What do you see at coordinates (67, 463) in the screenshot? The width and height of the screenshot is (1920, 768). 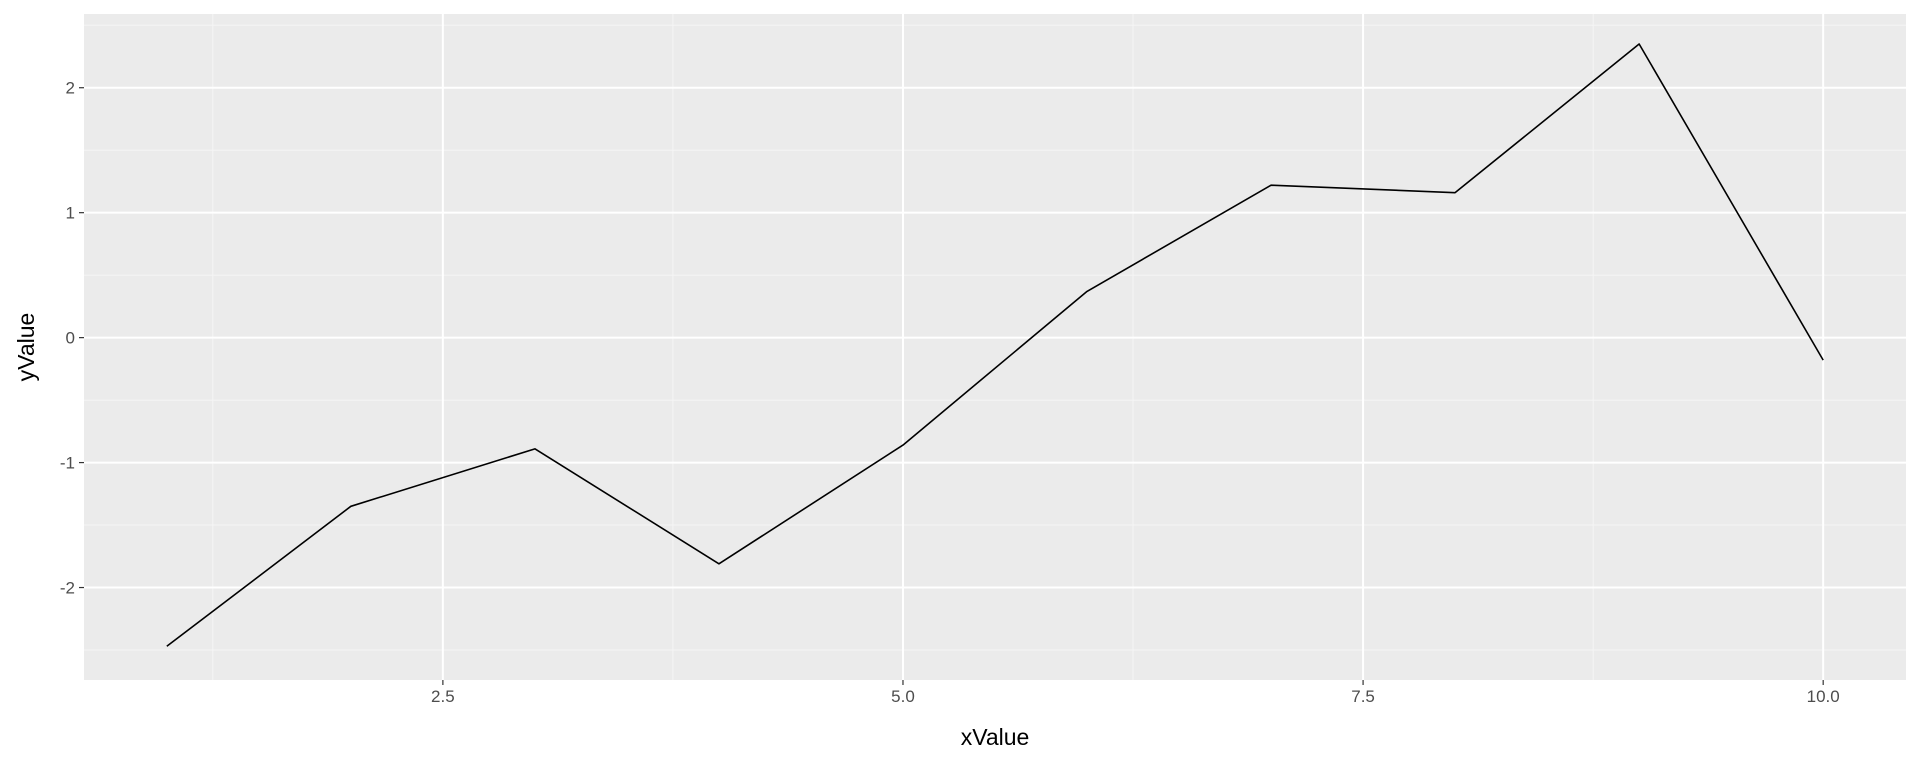 I see `y-tick-label: -1` at bounding box center [67, 463].